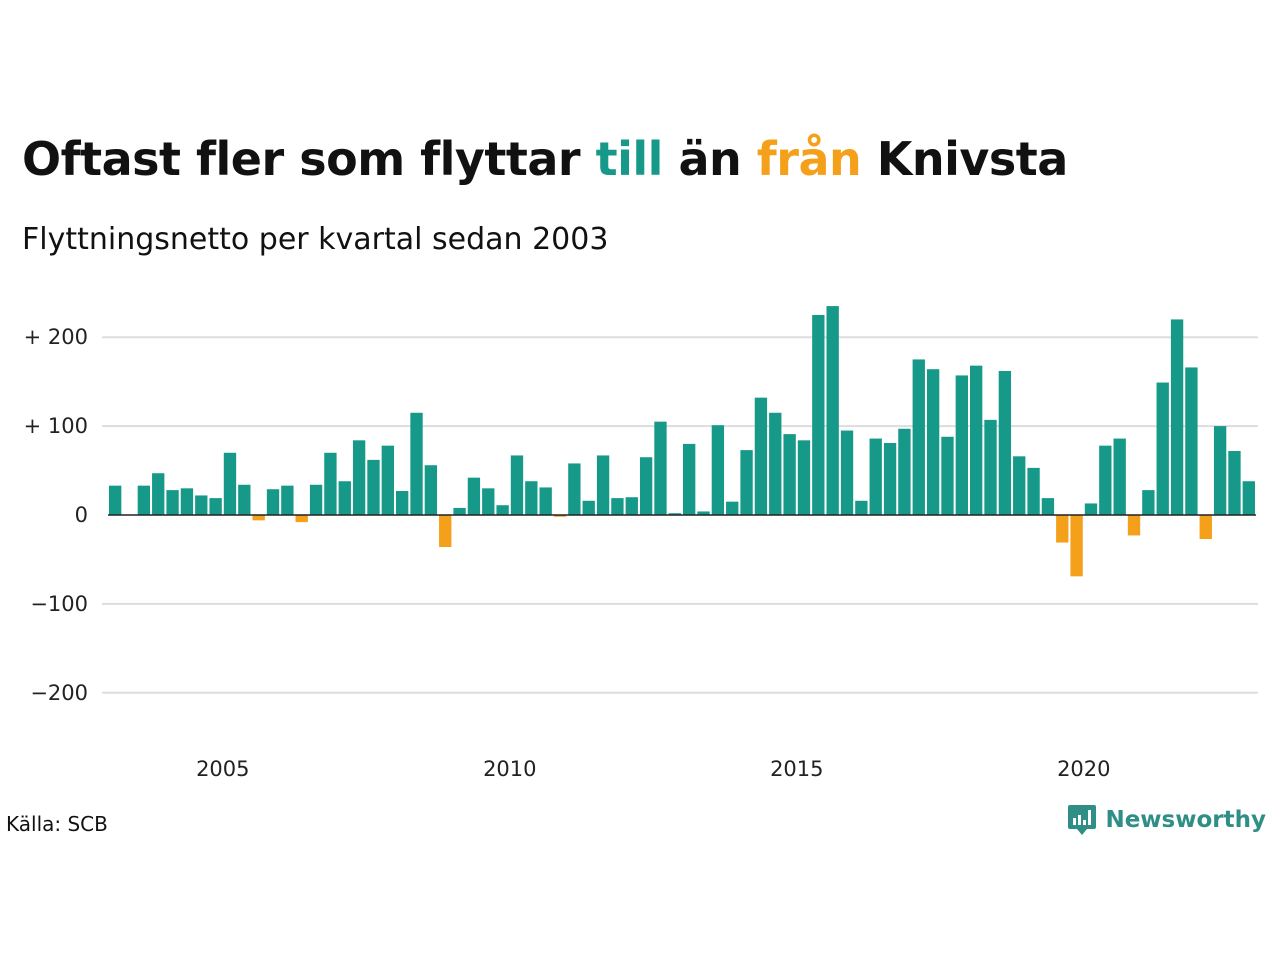  I want to click on x-tick-label: 2015, so click(796, 769).